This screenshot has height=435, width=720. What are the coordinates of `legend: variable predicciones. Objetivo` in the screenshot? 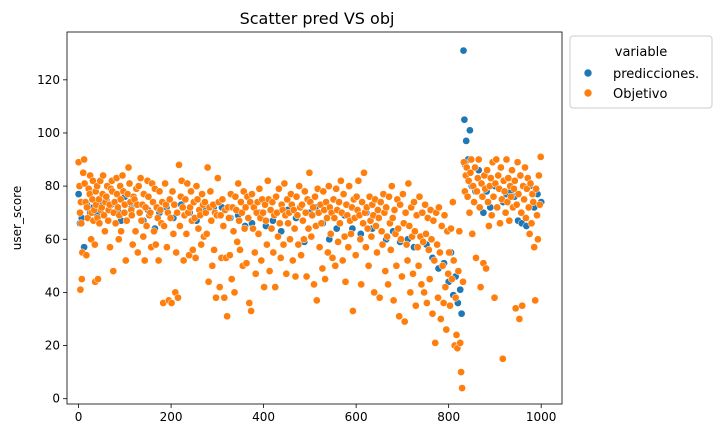 It's located at (641, 72).